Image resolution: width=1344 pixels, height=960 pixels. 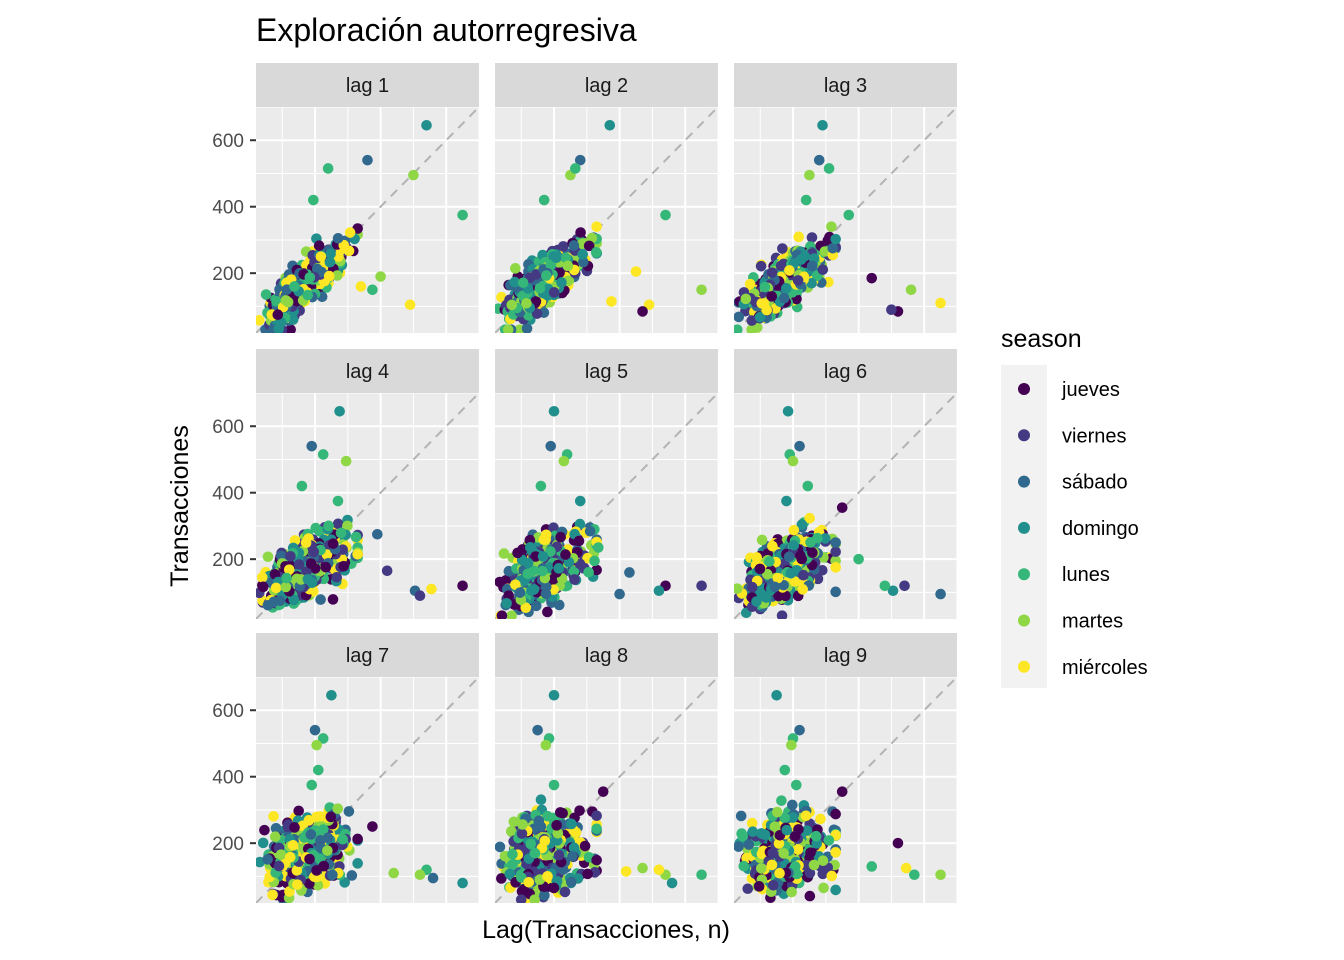 What do you see at coordinates (1090, 390) in the screenshot?
I see `legend-label: jueves` at bounding box center [1090, 390].